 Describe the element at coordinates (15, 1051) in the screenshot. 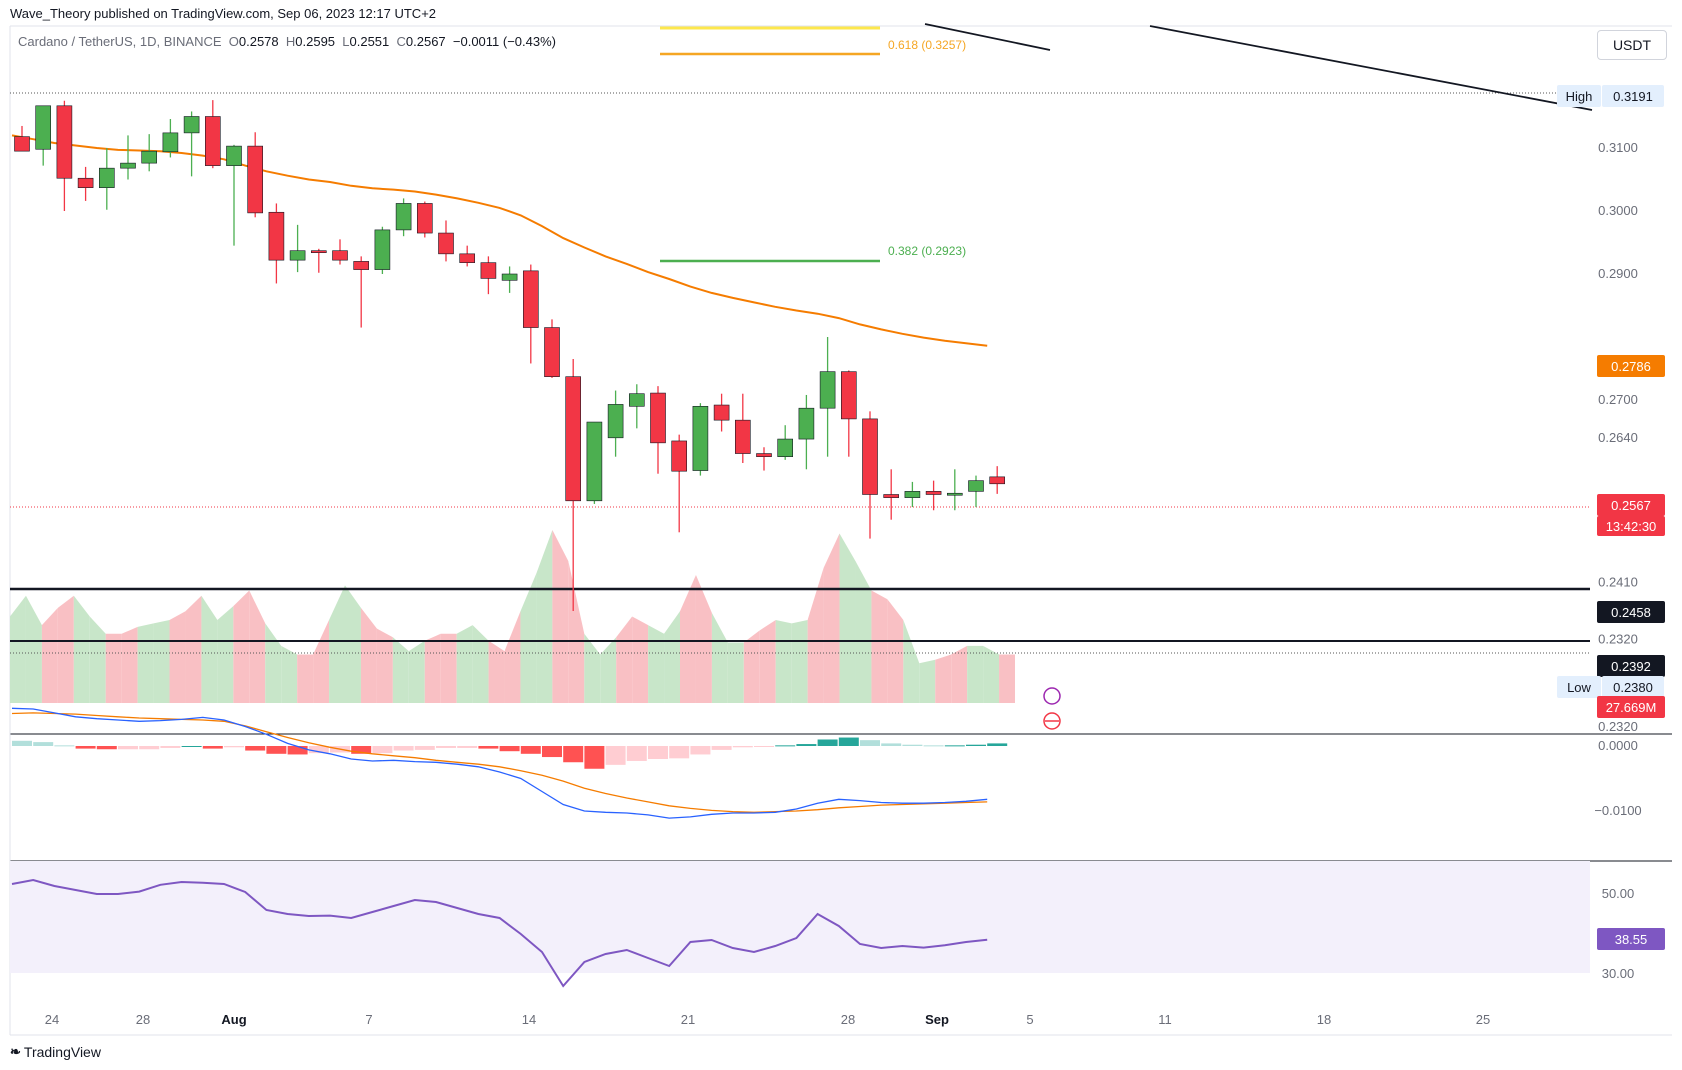

I see `tradingview-logo-icon: ❧` at that location.